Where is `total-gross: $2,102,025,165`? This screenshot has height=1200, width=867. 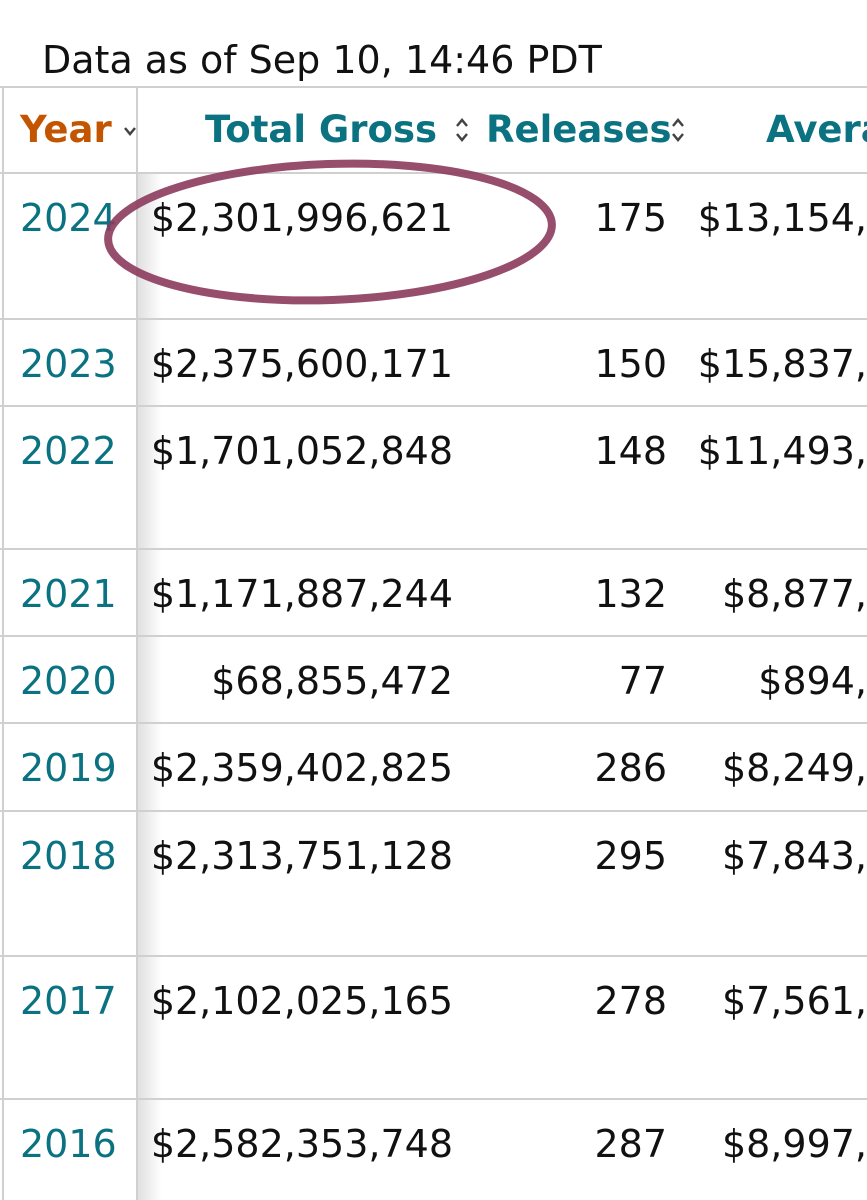
total-gross: $2,102,025,165 is located at coordinates (301, 1001).